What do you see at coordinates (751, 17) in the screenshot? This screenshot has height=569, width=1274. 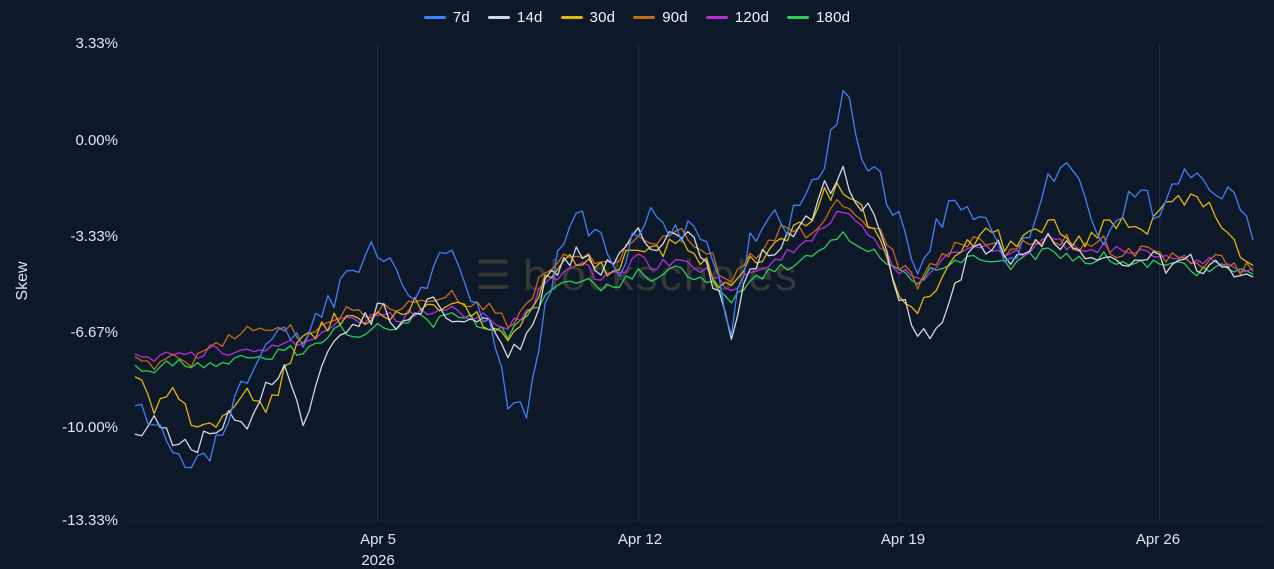 I see `legend-label-120d: 120d` at bounding box center [751, 17].